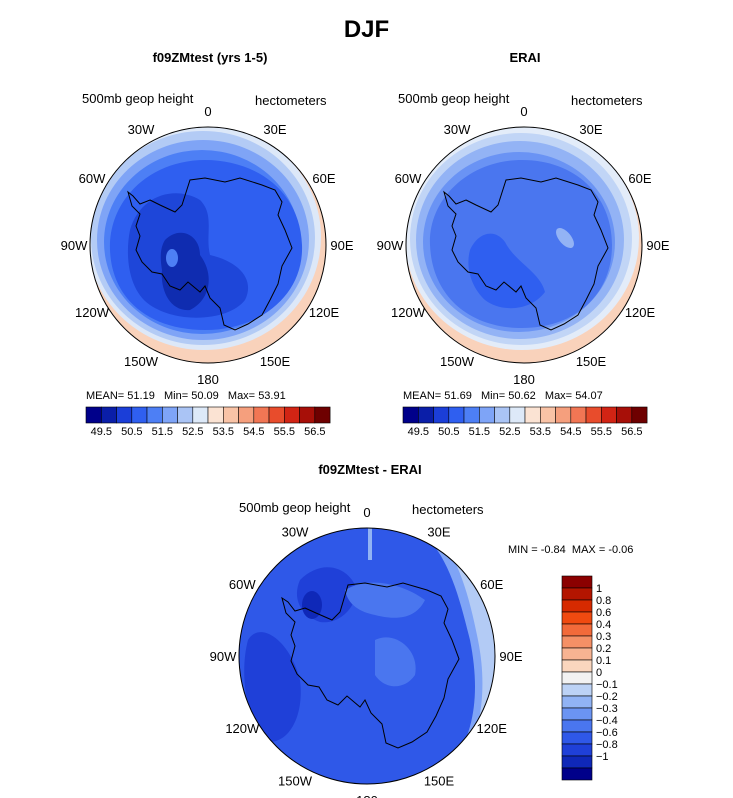 The width and height of the screenshot is (733, 798). I want to click on map-1-boundary, so click(208, 245).